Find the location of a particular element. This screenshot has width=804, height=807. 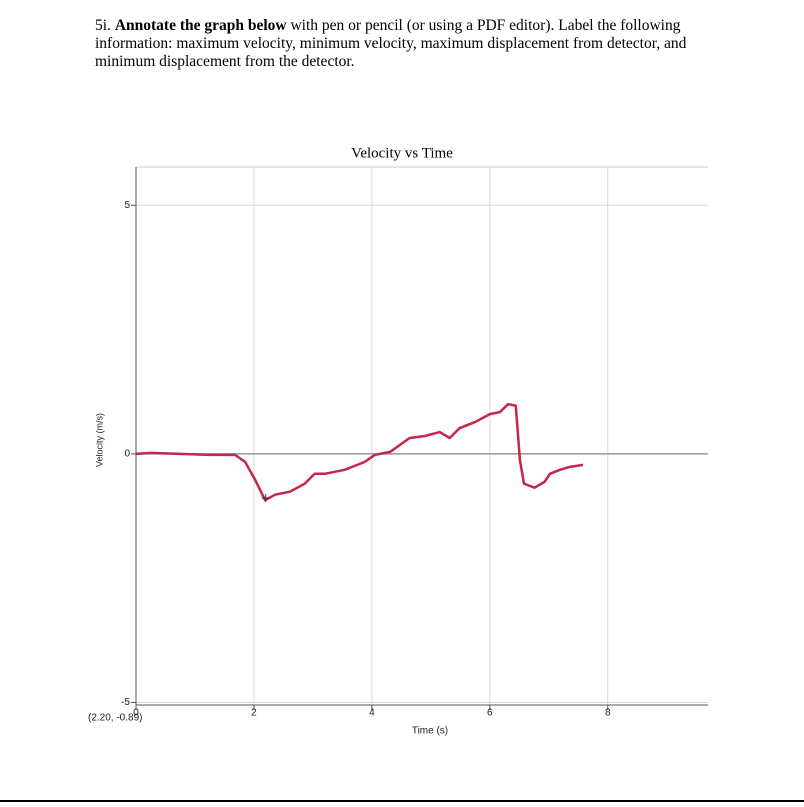

y-tick-label: 0 is located at coordinates (127, 454).